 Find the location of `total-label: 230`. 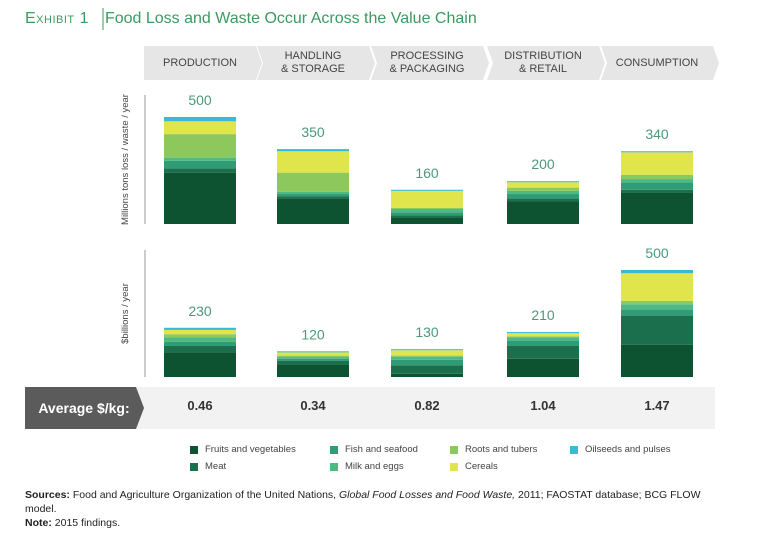

total-label: 230 is located at coordinates (200, 311).